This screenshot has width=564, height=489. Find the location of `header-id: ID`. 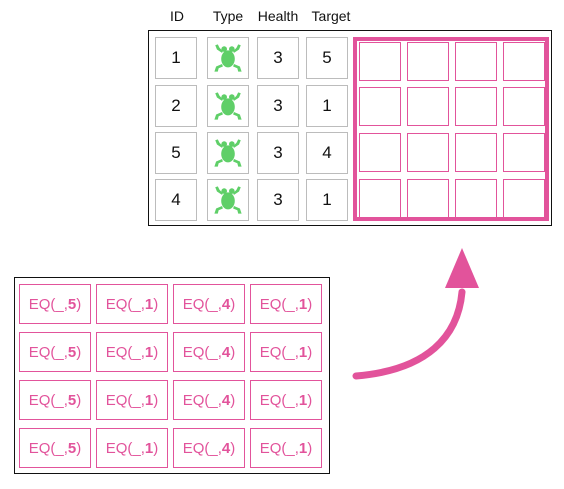

header-id: ID is located at coordinates (177, 16).